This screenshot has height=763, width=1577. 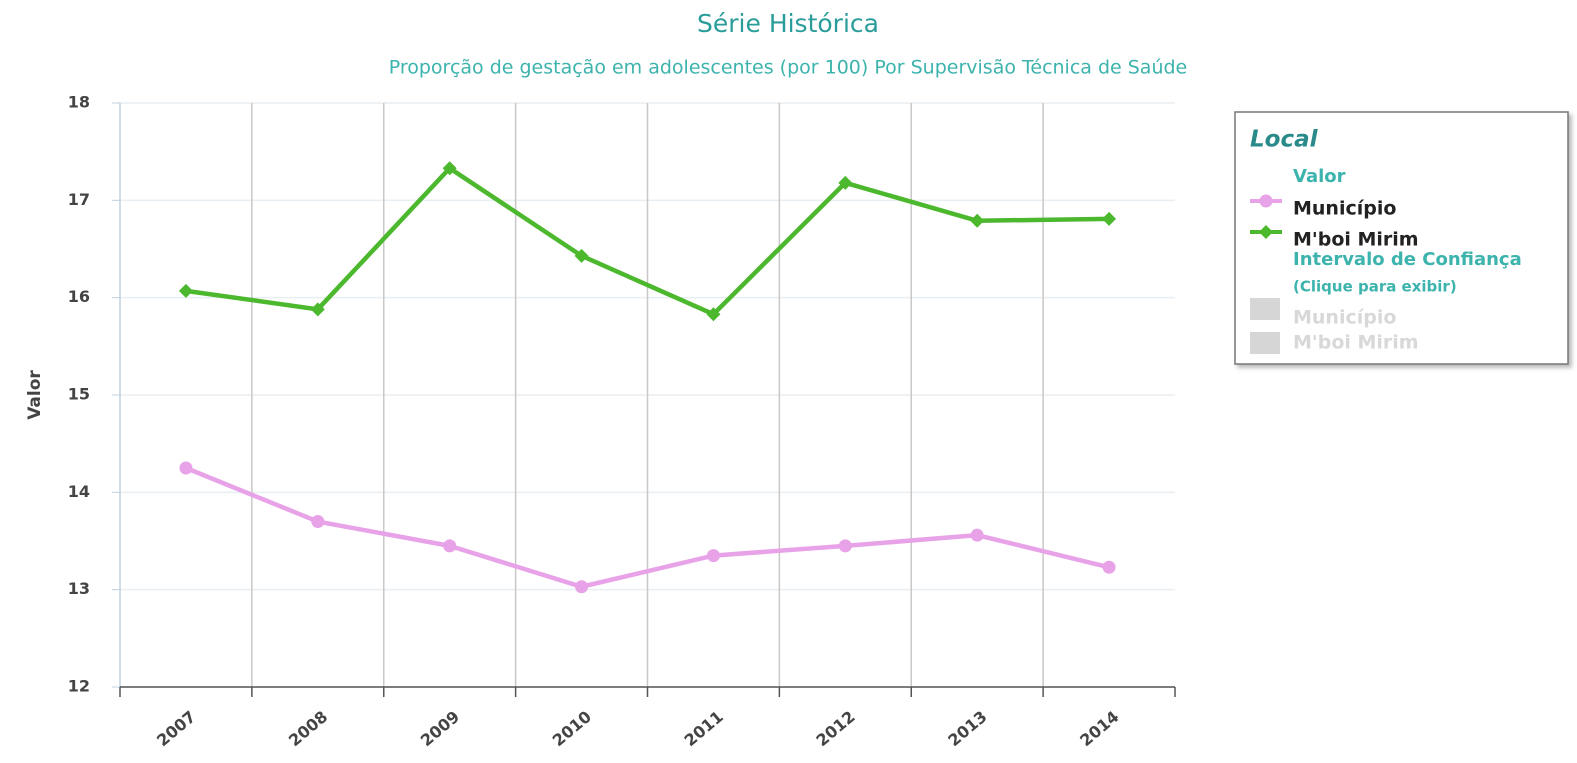 What do you see at coordinates (79, 102) in the screenshot?
I see `y-tick-label: 18` at bounding box center [79, 102].